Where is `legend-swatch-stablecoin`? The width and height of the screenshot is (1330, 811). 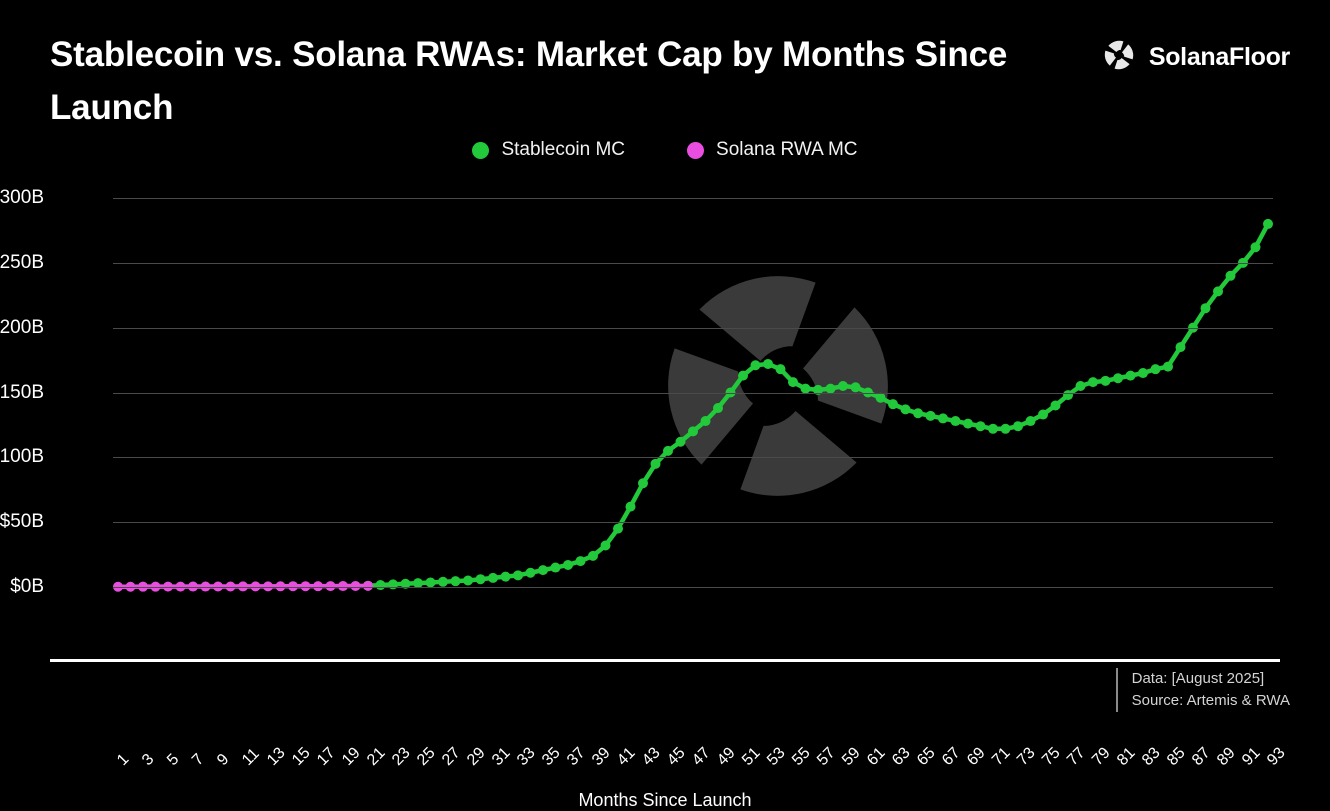 legend-swatch-stablecoin is located at coordinates (481, 150).